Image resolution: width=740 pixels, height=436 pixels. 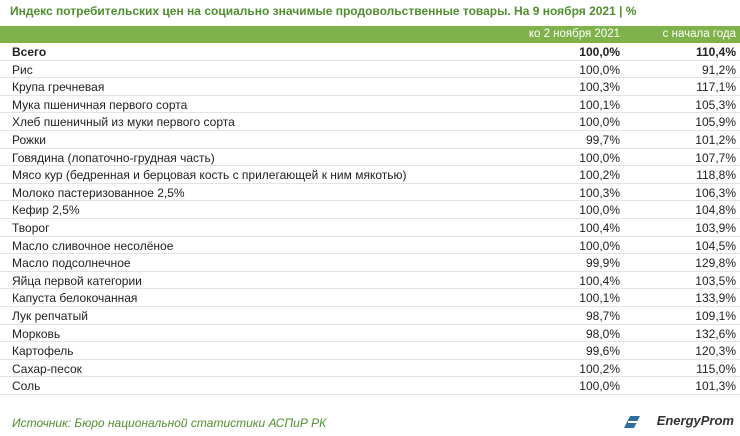 I want to click on cell-value: 110,4%, so click(x=715, y=52).